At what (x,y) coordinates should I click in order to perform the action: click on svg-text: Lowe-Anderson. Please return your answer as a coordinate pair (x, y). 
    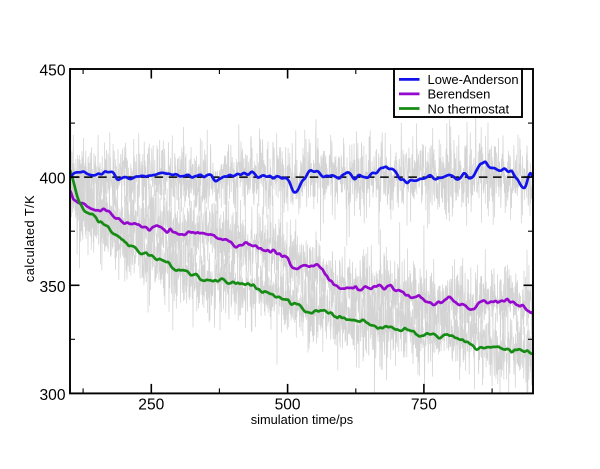
    Looking at the image, I should click on (473, 79).